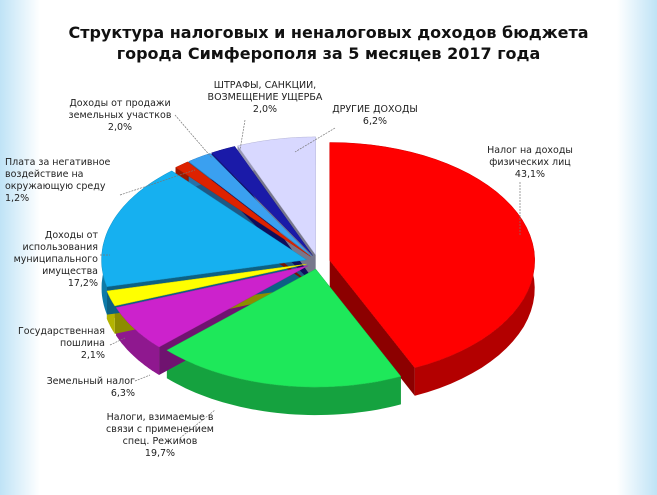  Describe the element at coordinates (122, 393) in the screenshot. I see `value-label: 6,3%` at that location.